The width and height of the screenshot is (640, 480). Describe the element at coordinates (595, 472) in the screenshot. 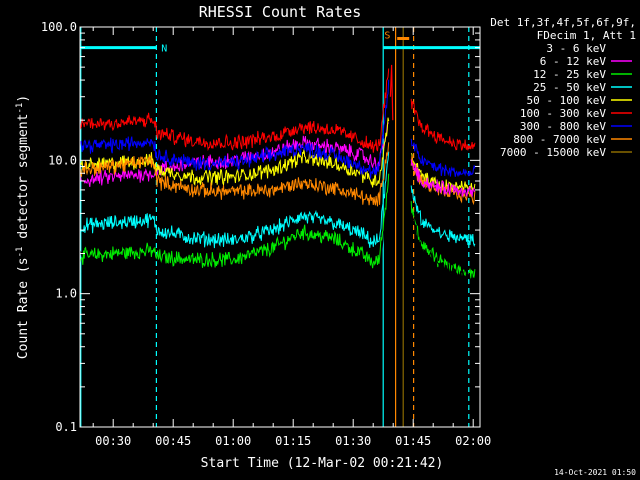

I see `timestamp: 14-Oct-2021 01:50` at that location.